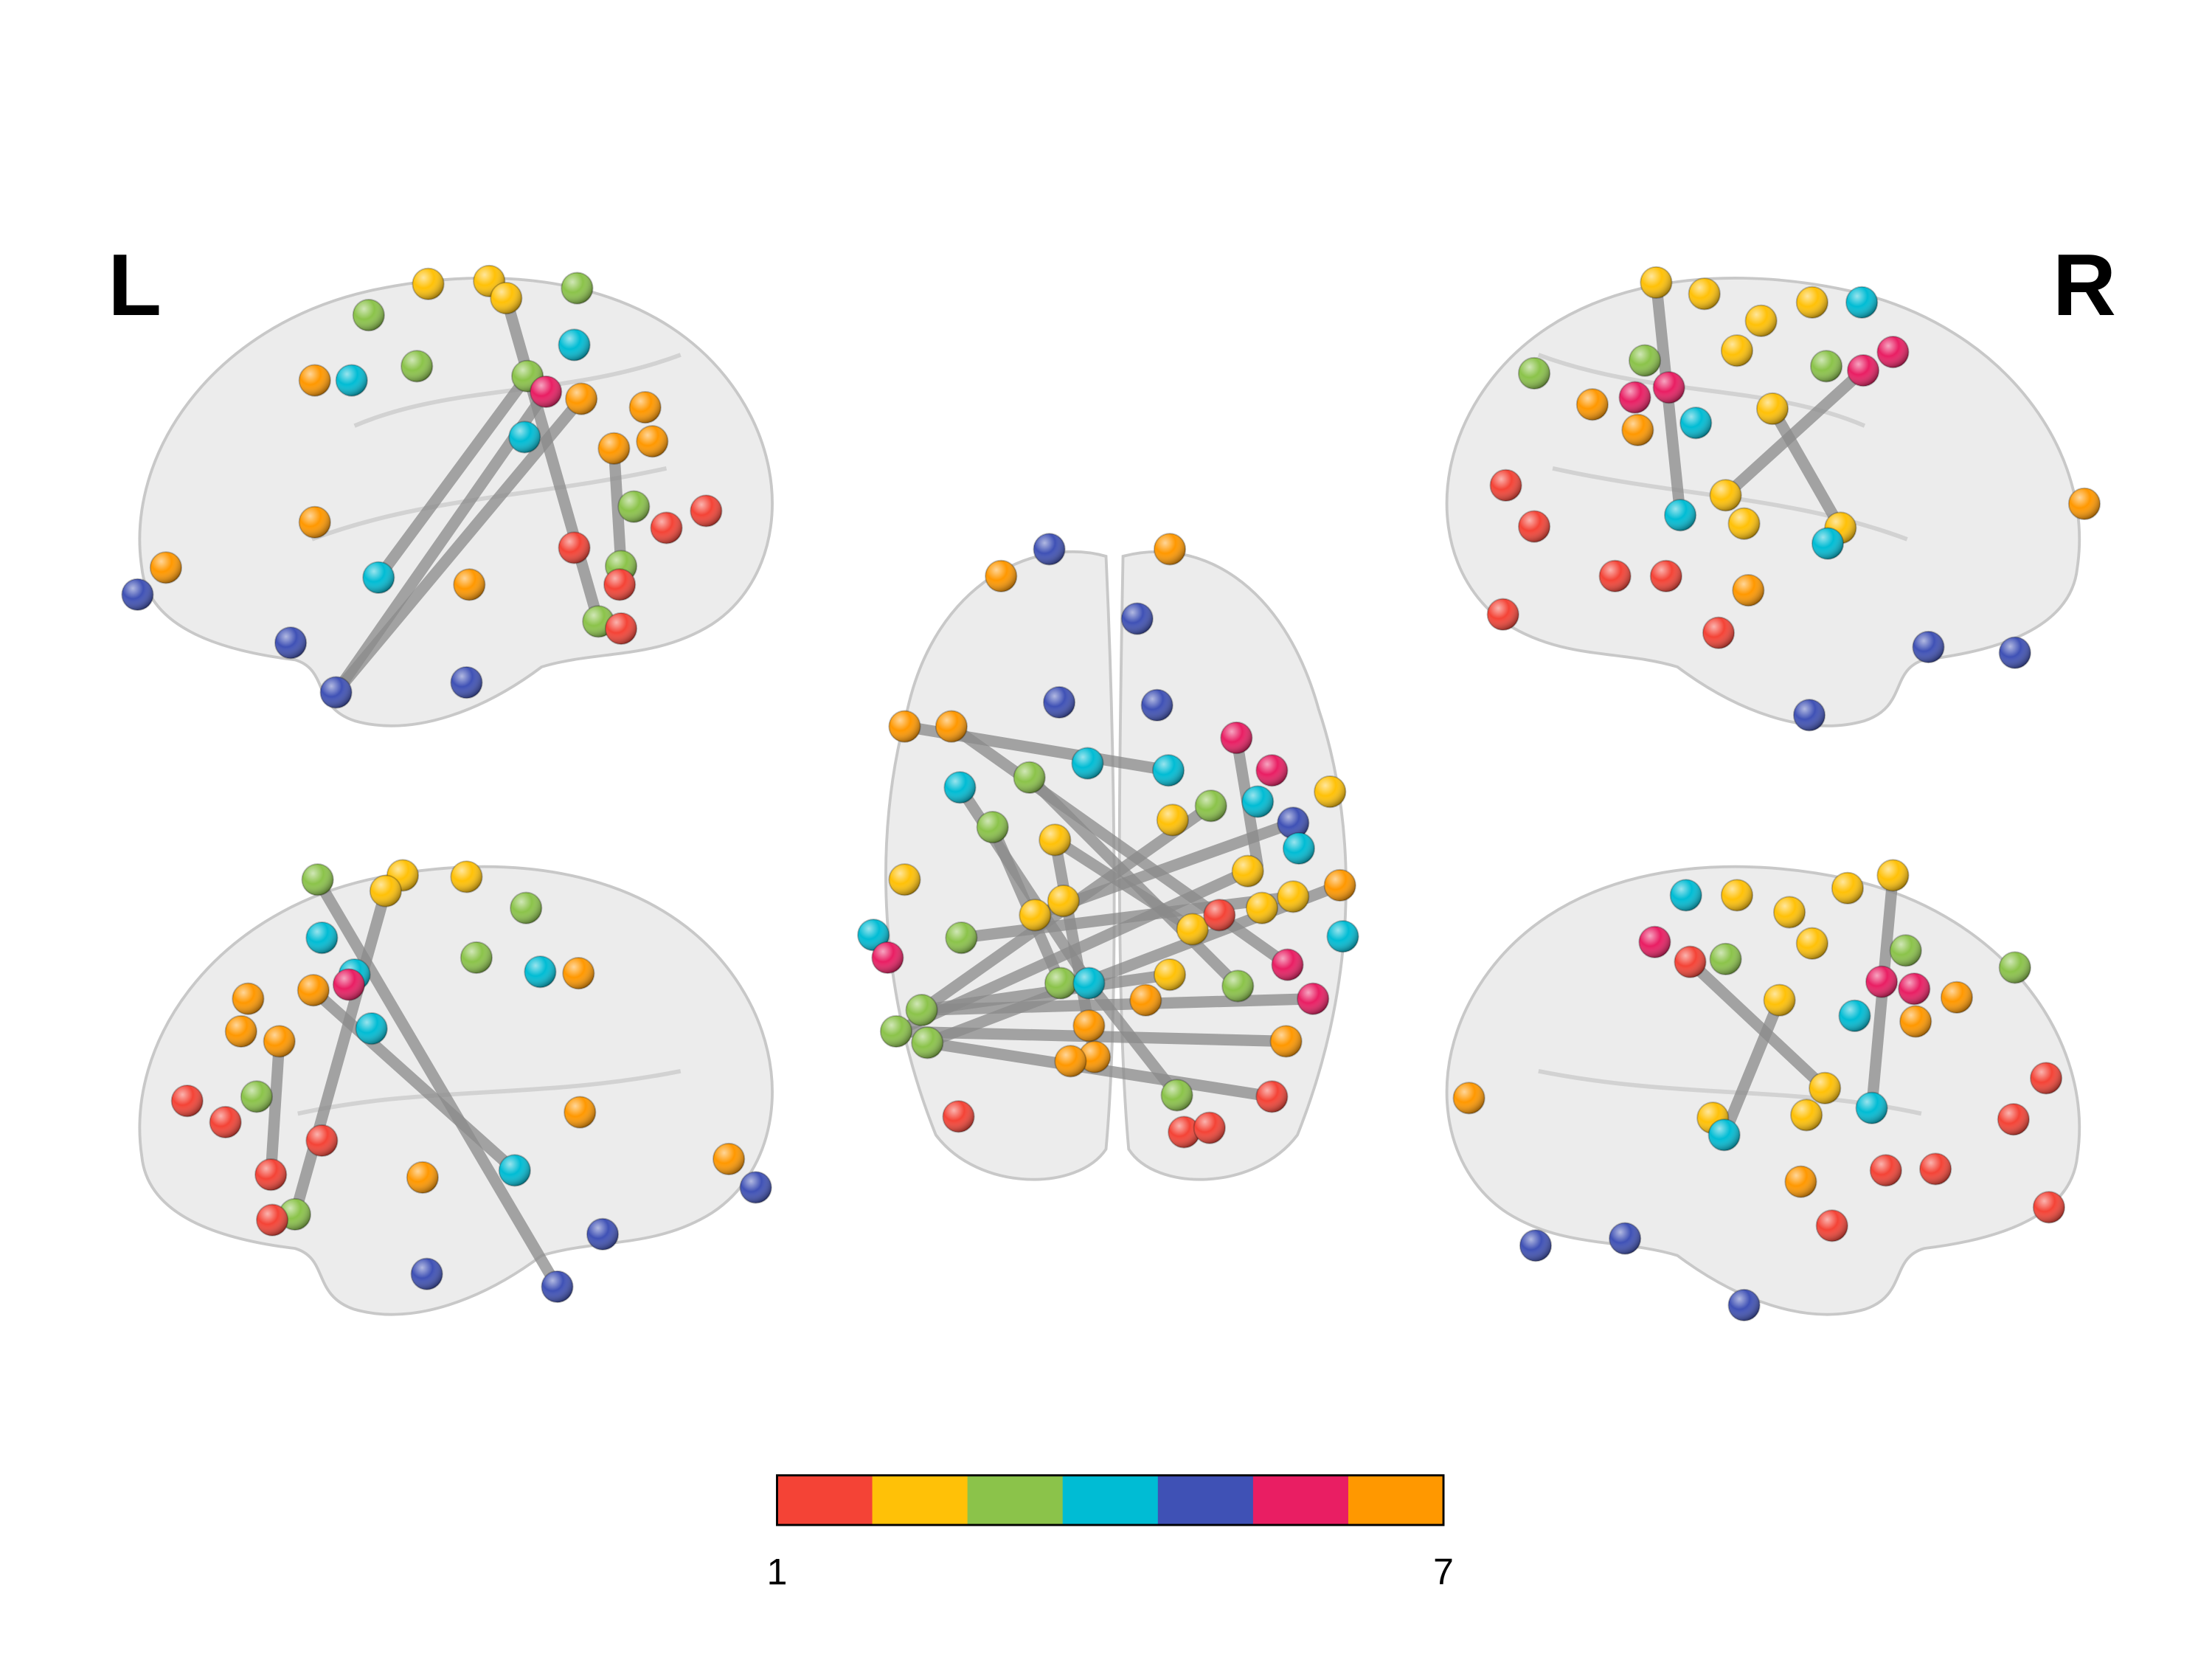  Describe the element at coordinates (777, 1572) in the screenshot. I see `colorbar-label: 1` at that location.